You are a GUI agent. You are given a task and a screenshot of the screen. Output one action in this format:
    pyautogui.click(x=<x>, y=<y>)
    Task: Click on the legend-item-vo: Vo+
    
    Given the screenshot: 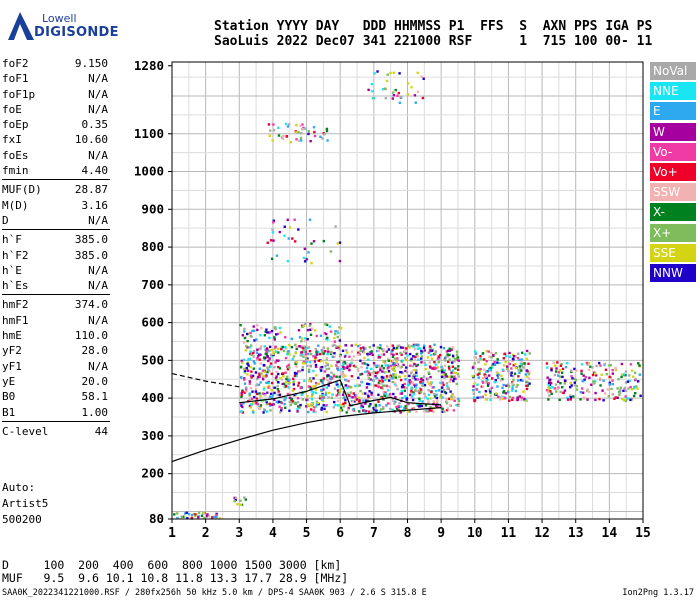 What is the action you would take?
    pyautogui.click(x=673, y=171)
    